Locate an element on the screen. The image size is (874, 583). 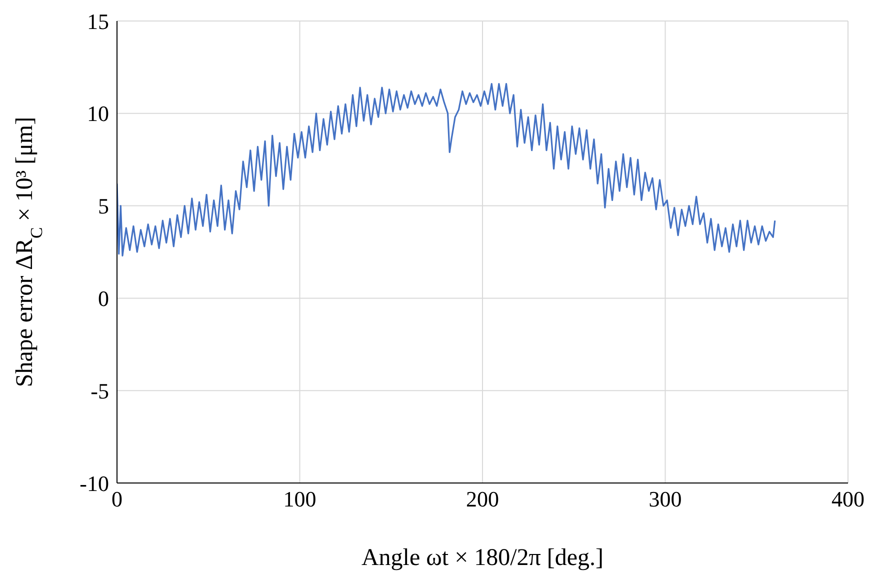
y-tick-label: -10 is located at coordinates (94, 483).